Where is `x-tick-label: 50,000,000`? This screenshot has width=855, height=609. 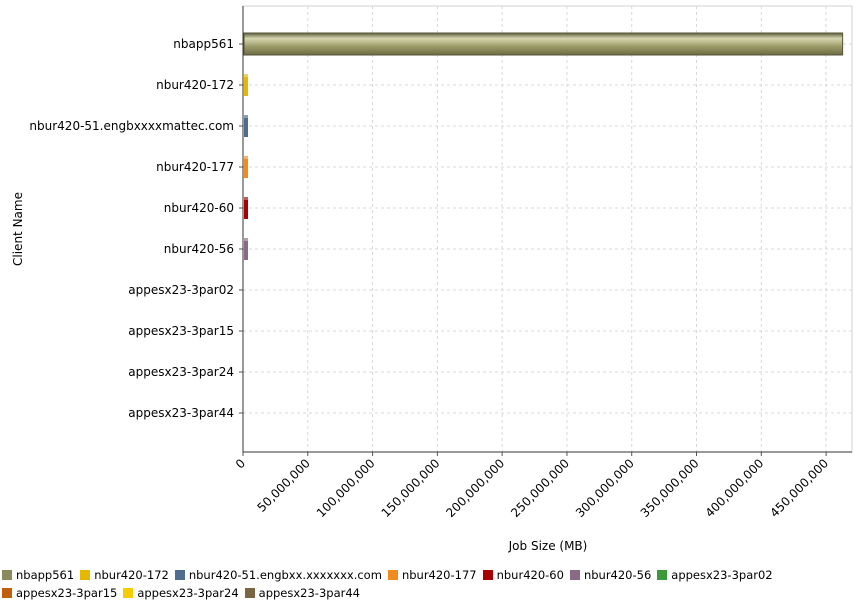
x-tick-label: 50,000,000 is located at coordinates (283, 485).